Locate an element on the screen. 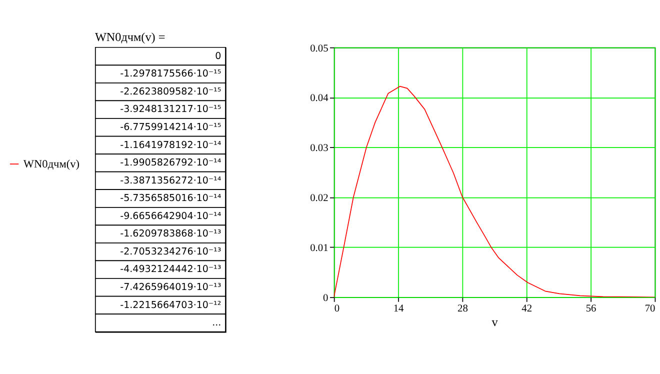 The height and width of the screenshot is (374, 660). y-tick-label: 0.02 is located at coordinates (319, 198).